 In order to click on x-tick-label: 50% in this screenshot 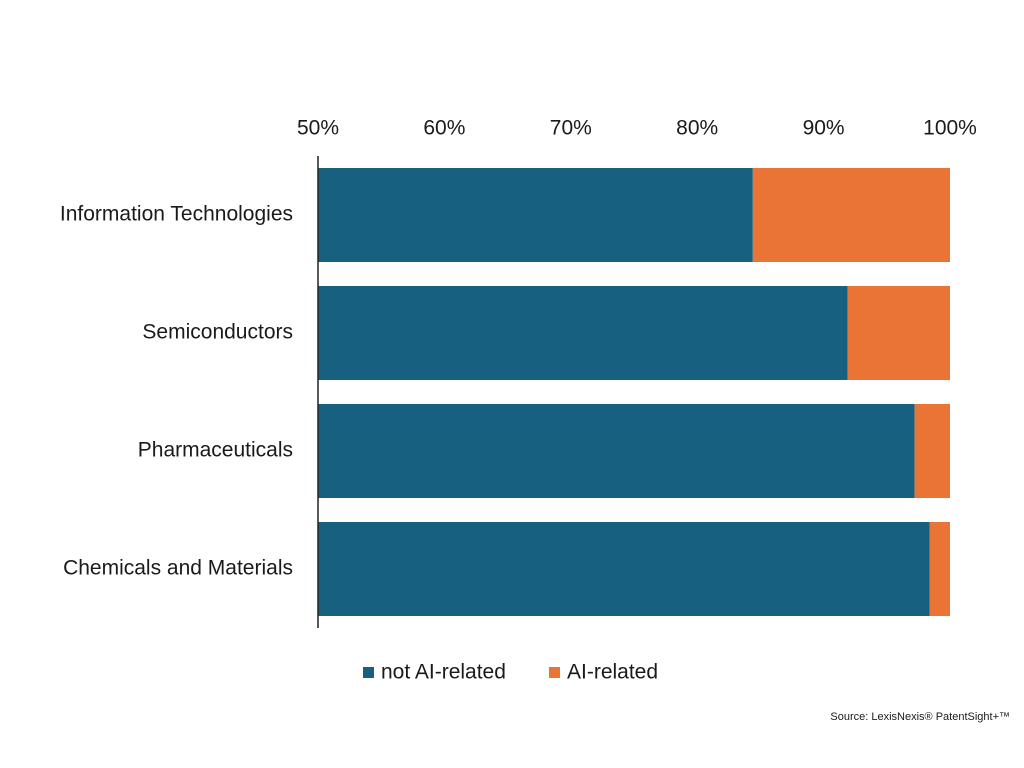, I will do `click(318, 128)`.